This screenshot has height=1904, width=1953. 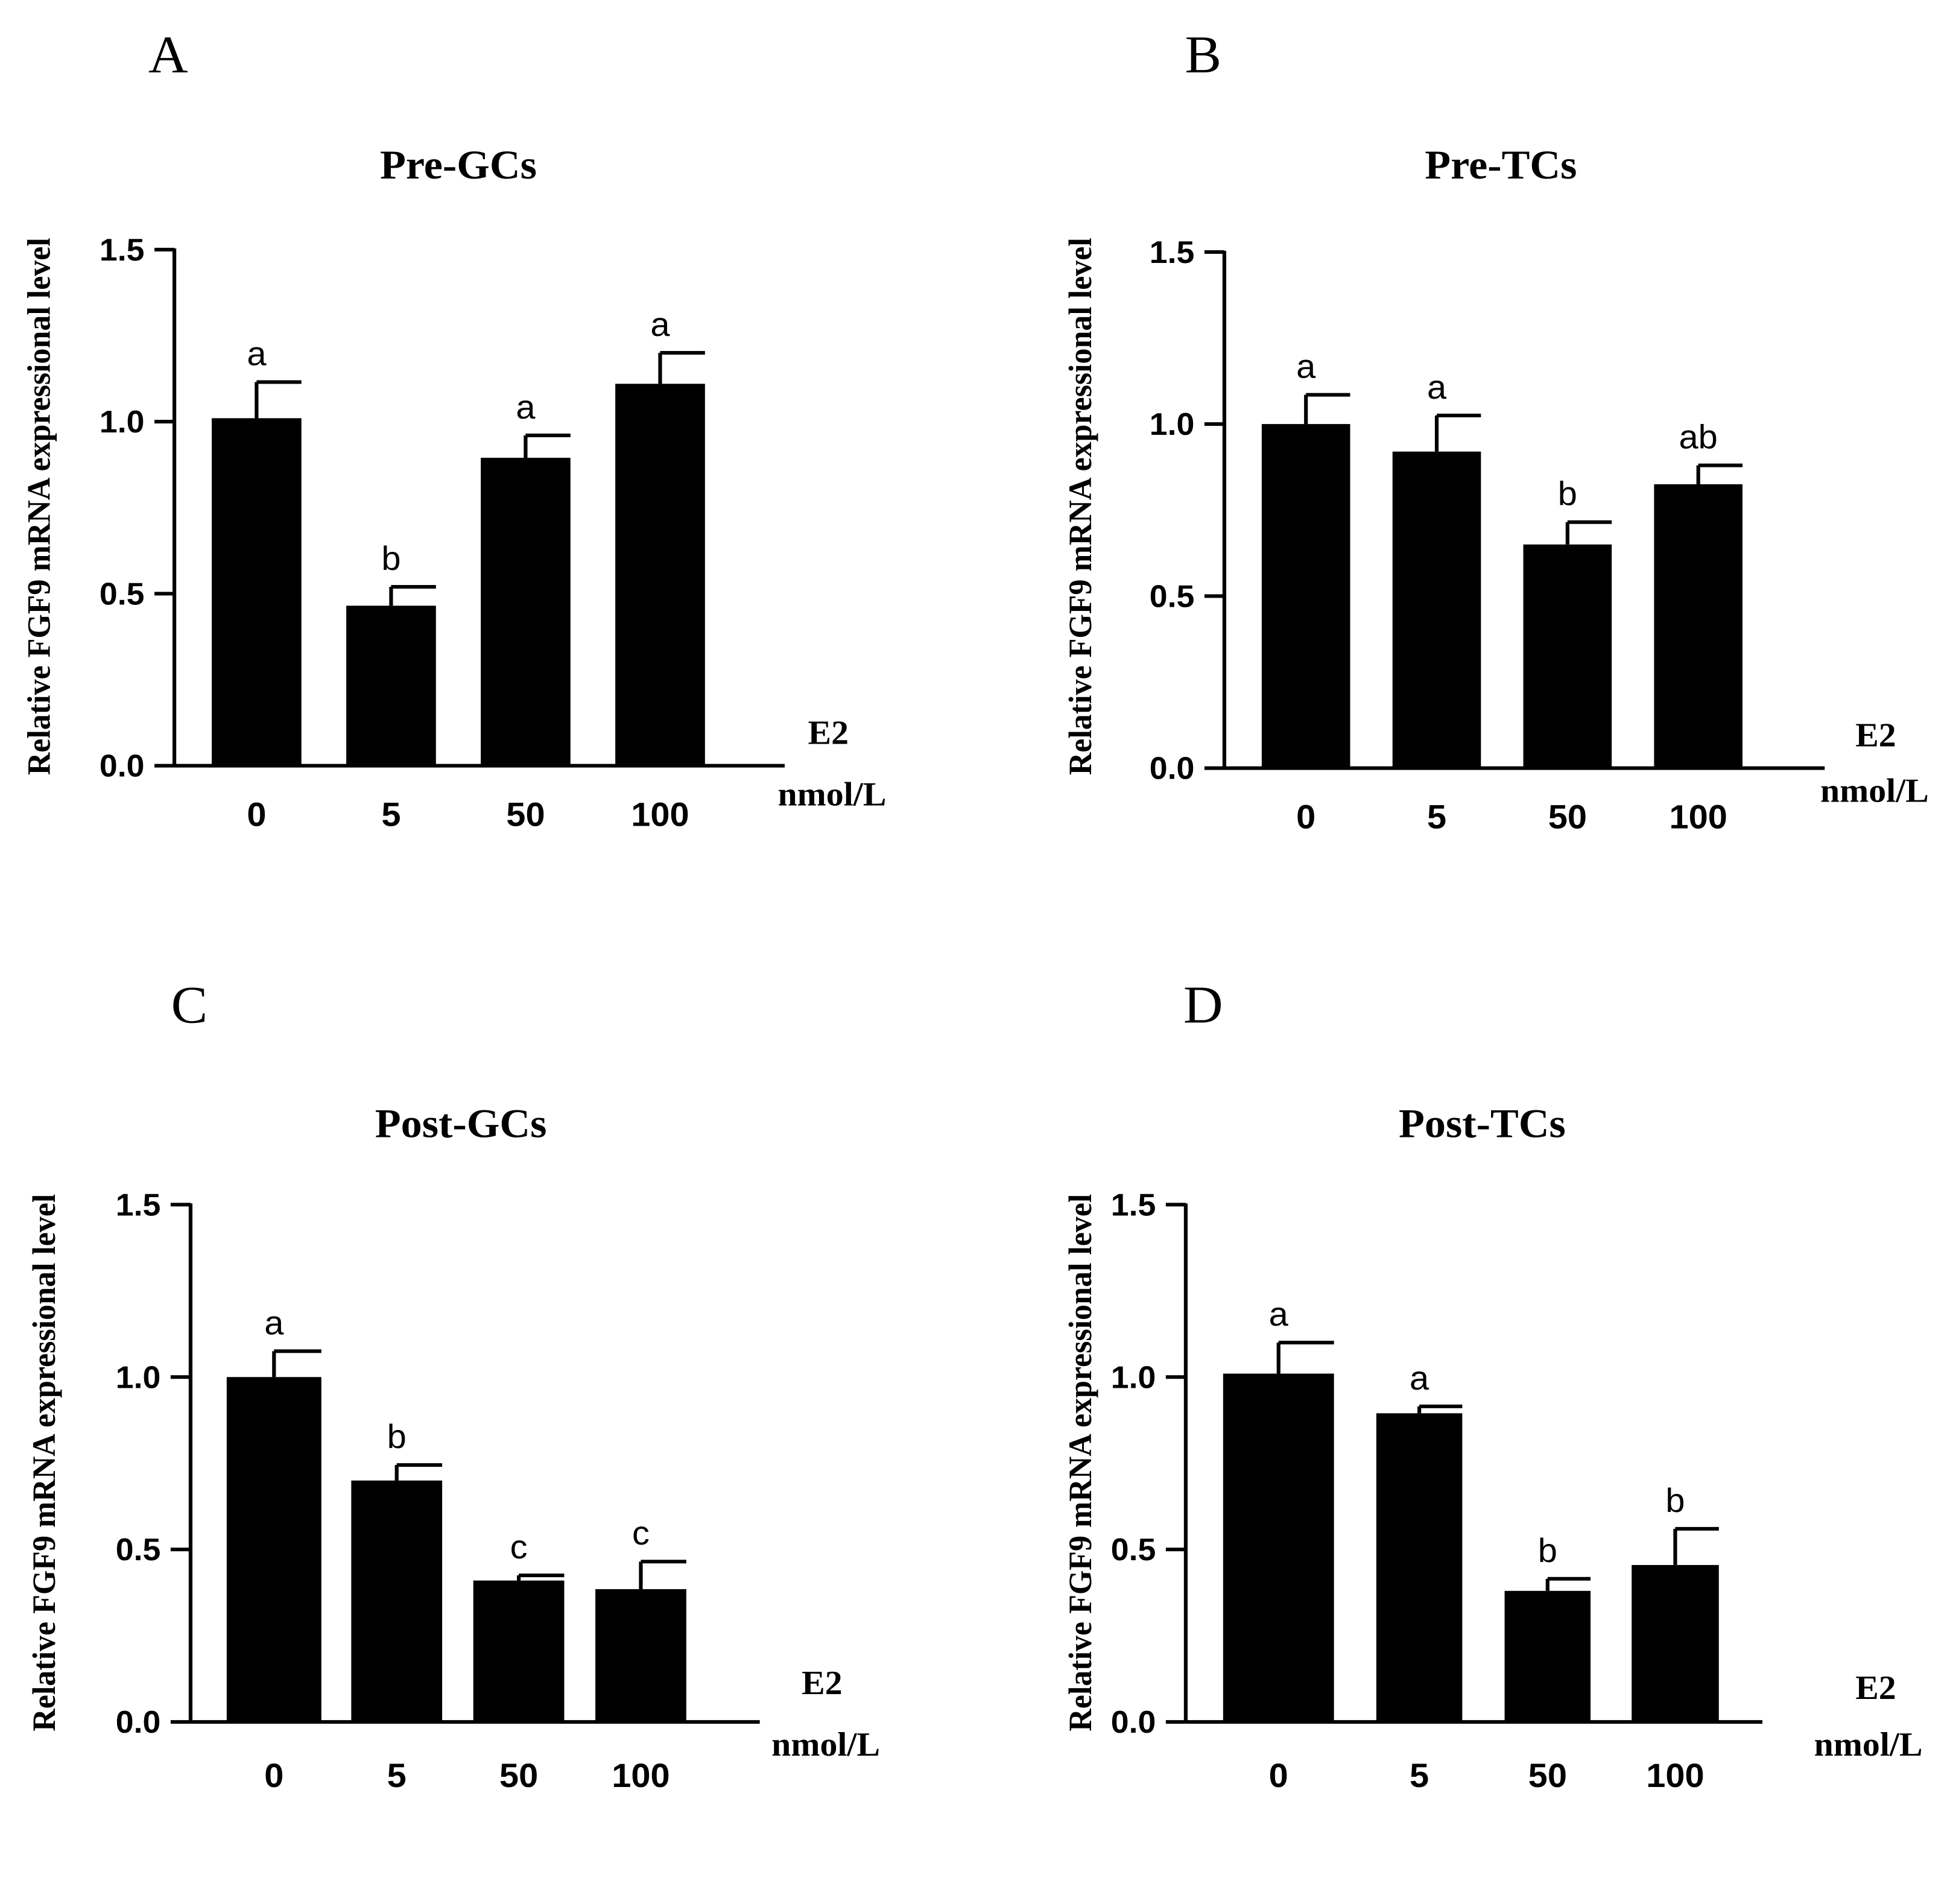 What do you see at coordinates (1501, 165) in the screenshot?
I see `chart-title: Pre-TCs` at bounding box center [1501, 165].